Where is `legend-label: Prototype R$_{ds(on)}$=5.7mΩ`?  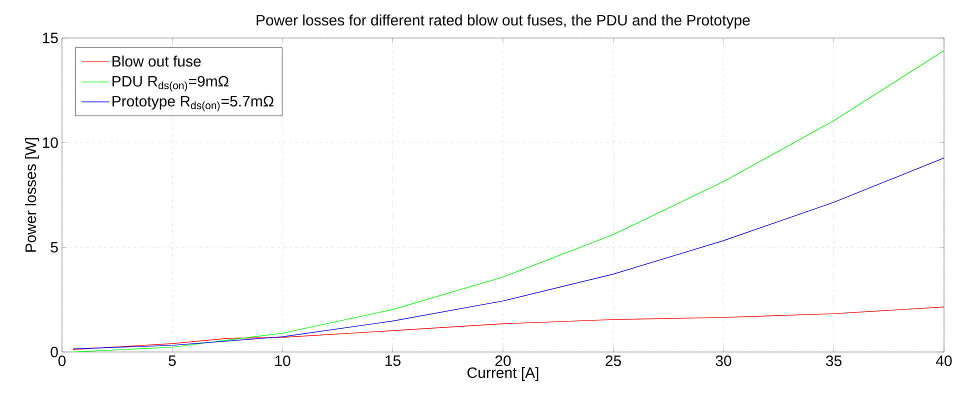 legend-label: Prototype R$_{ds(on)}$=5.7mΩ is located at coordinates (193, 104).